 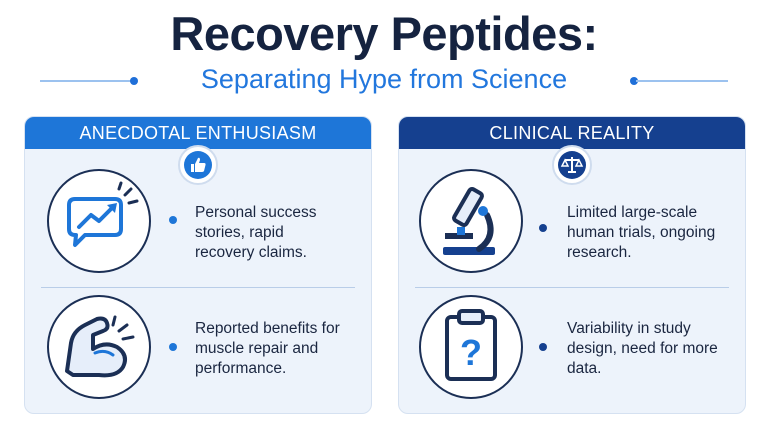 What do you see at coordinates (572, 287) in the screenshot?
I see `clinical-divider` at bounding box center [572, 287].